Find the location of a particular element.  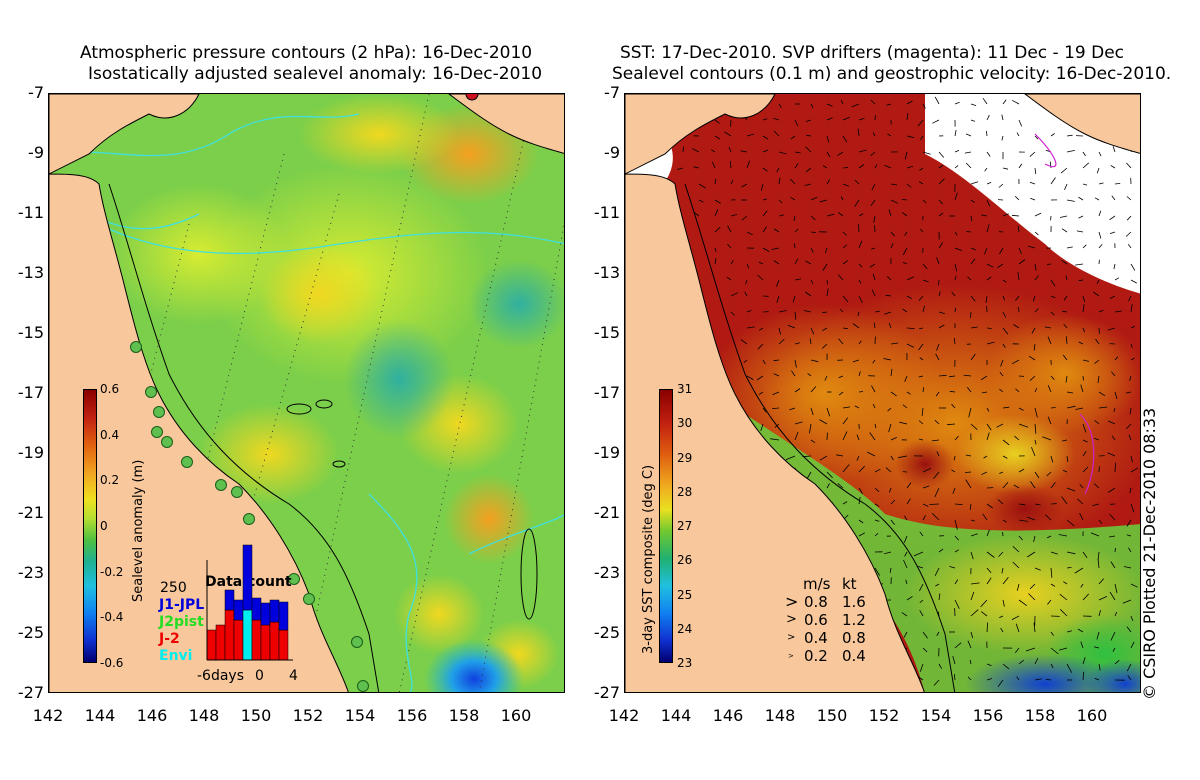

velocity-legend-kt-2: 0.8 is located at coordinates (854, 638).